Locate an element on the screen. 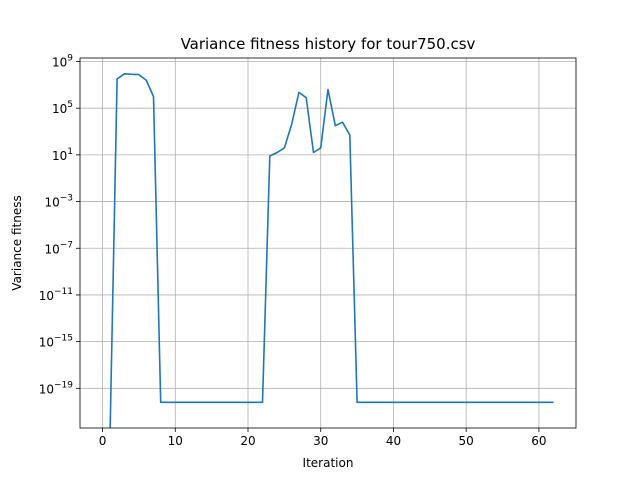 The width and height of the screenshot is (640, 480). x-tick-label: 0 is located at coordinates (103, 441).